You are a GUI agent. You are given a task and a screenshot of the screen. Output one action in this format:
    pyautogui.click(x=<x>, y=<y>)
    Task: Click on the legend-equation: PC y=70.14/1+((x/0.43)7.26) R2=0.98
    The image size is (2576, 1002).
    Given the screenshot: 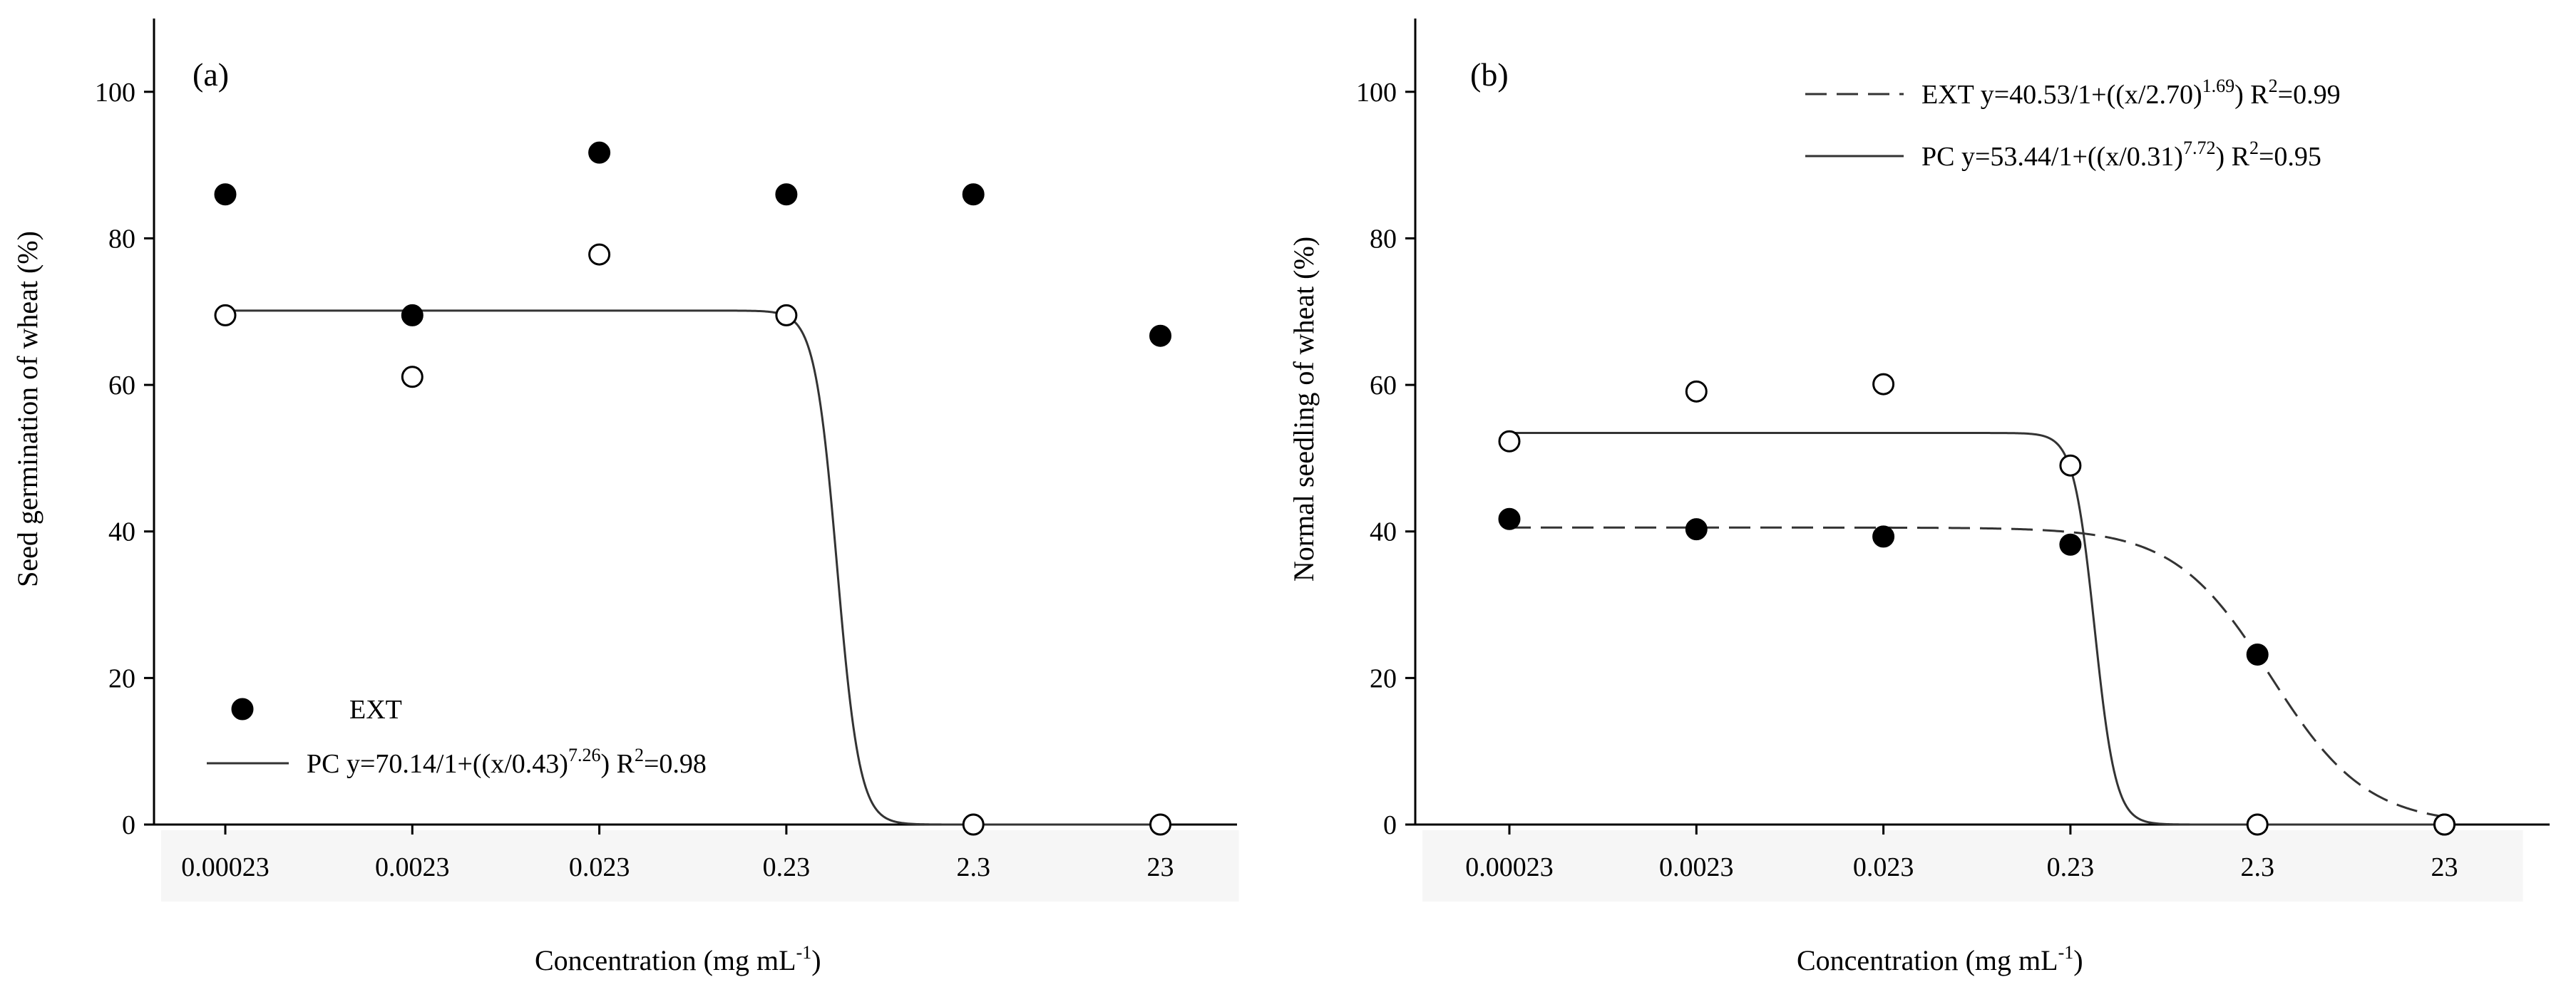 What is the action you would take?
    pyautogui.click(x=507, y=762)
    